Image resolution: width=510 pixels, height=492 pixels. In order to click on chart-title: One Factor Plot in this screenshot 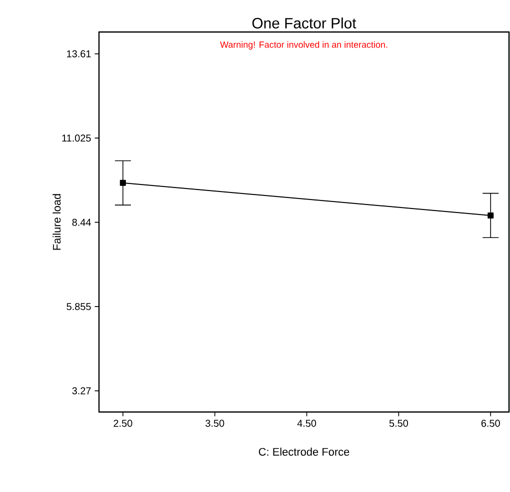, I will do `click(304, 23)`.